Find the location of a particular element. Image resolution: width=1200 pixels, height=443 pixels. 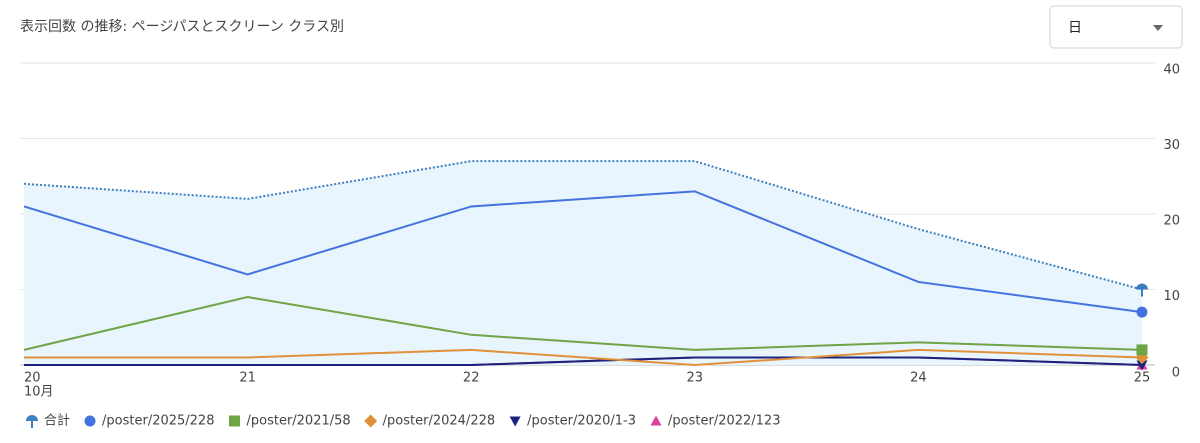

legend-label: /poster/2021/58 is located at coordinates (298, 421).